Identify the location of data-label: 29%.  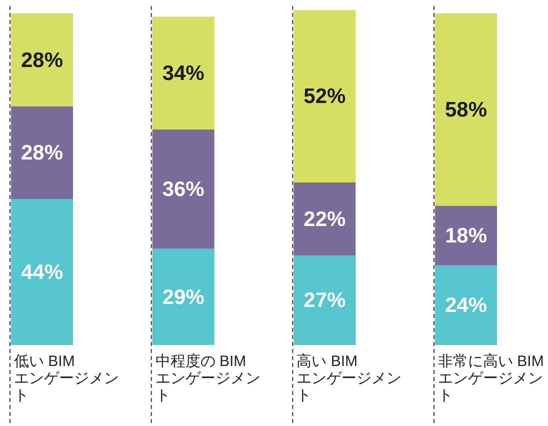
(183, 297).